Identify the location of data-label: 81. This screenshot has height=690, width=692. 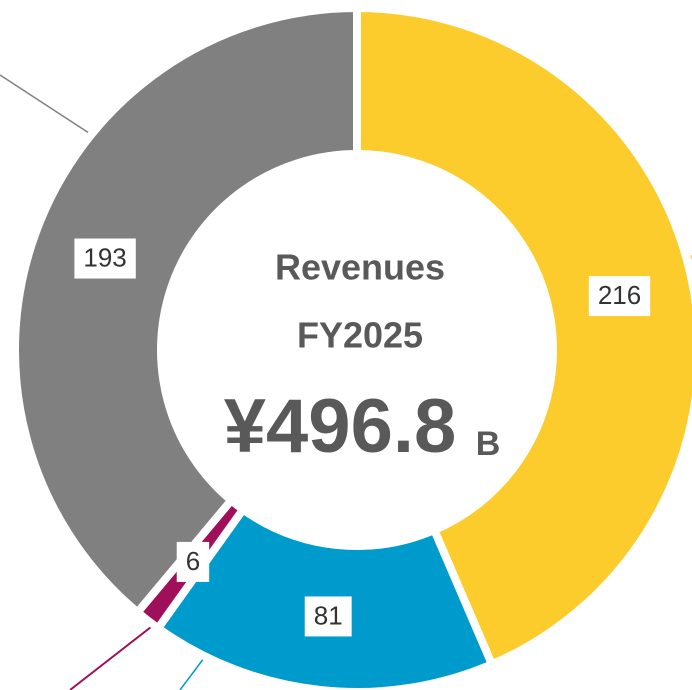
(328, 615).